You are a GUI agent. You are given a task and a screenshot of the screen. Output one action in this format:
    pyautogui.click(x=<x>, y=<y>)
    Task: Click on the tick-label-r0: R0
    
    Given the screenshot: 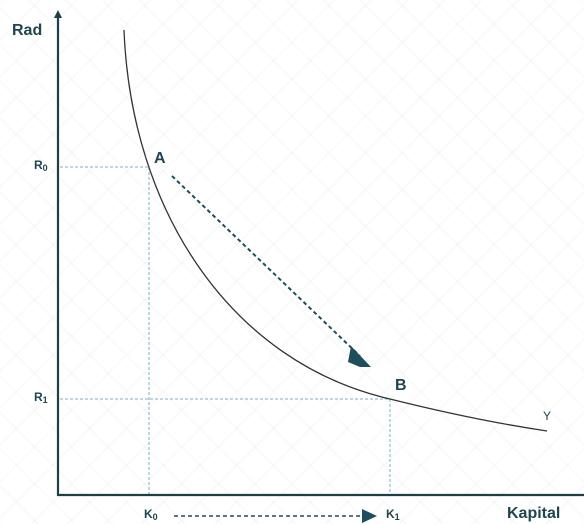 What is the action you would take?
    pyautogui.click(x=41, y=165)
    